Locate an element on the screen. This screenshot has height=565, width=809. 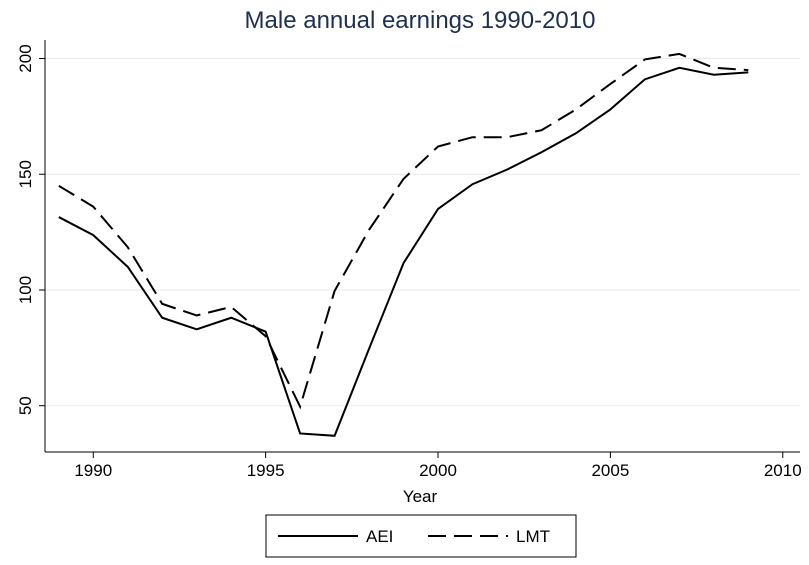
chart-title: Male annual earnings 1990-2010 is located at coordinates (420, 20).